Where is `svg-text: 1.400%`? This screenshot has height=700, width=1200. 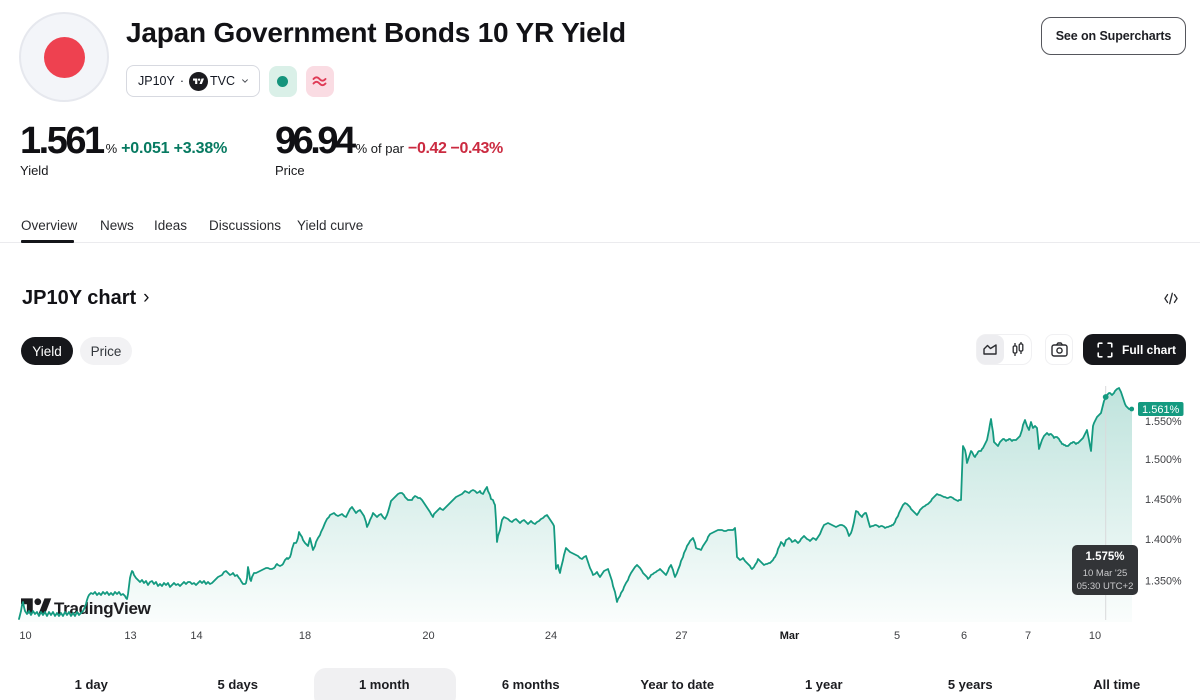 svg-text: 1.400% is located at coordinates (1163, 540).